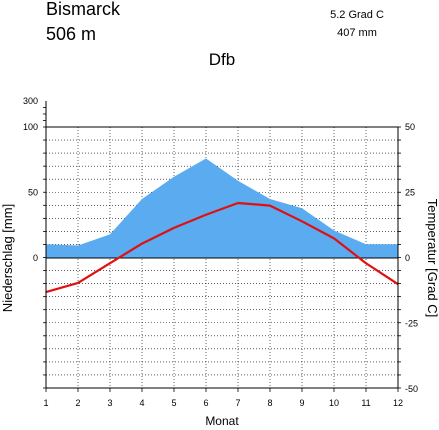 The image size is (439, 430). I want to click on temp-tick-label: 25, so click(410, 193).